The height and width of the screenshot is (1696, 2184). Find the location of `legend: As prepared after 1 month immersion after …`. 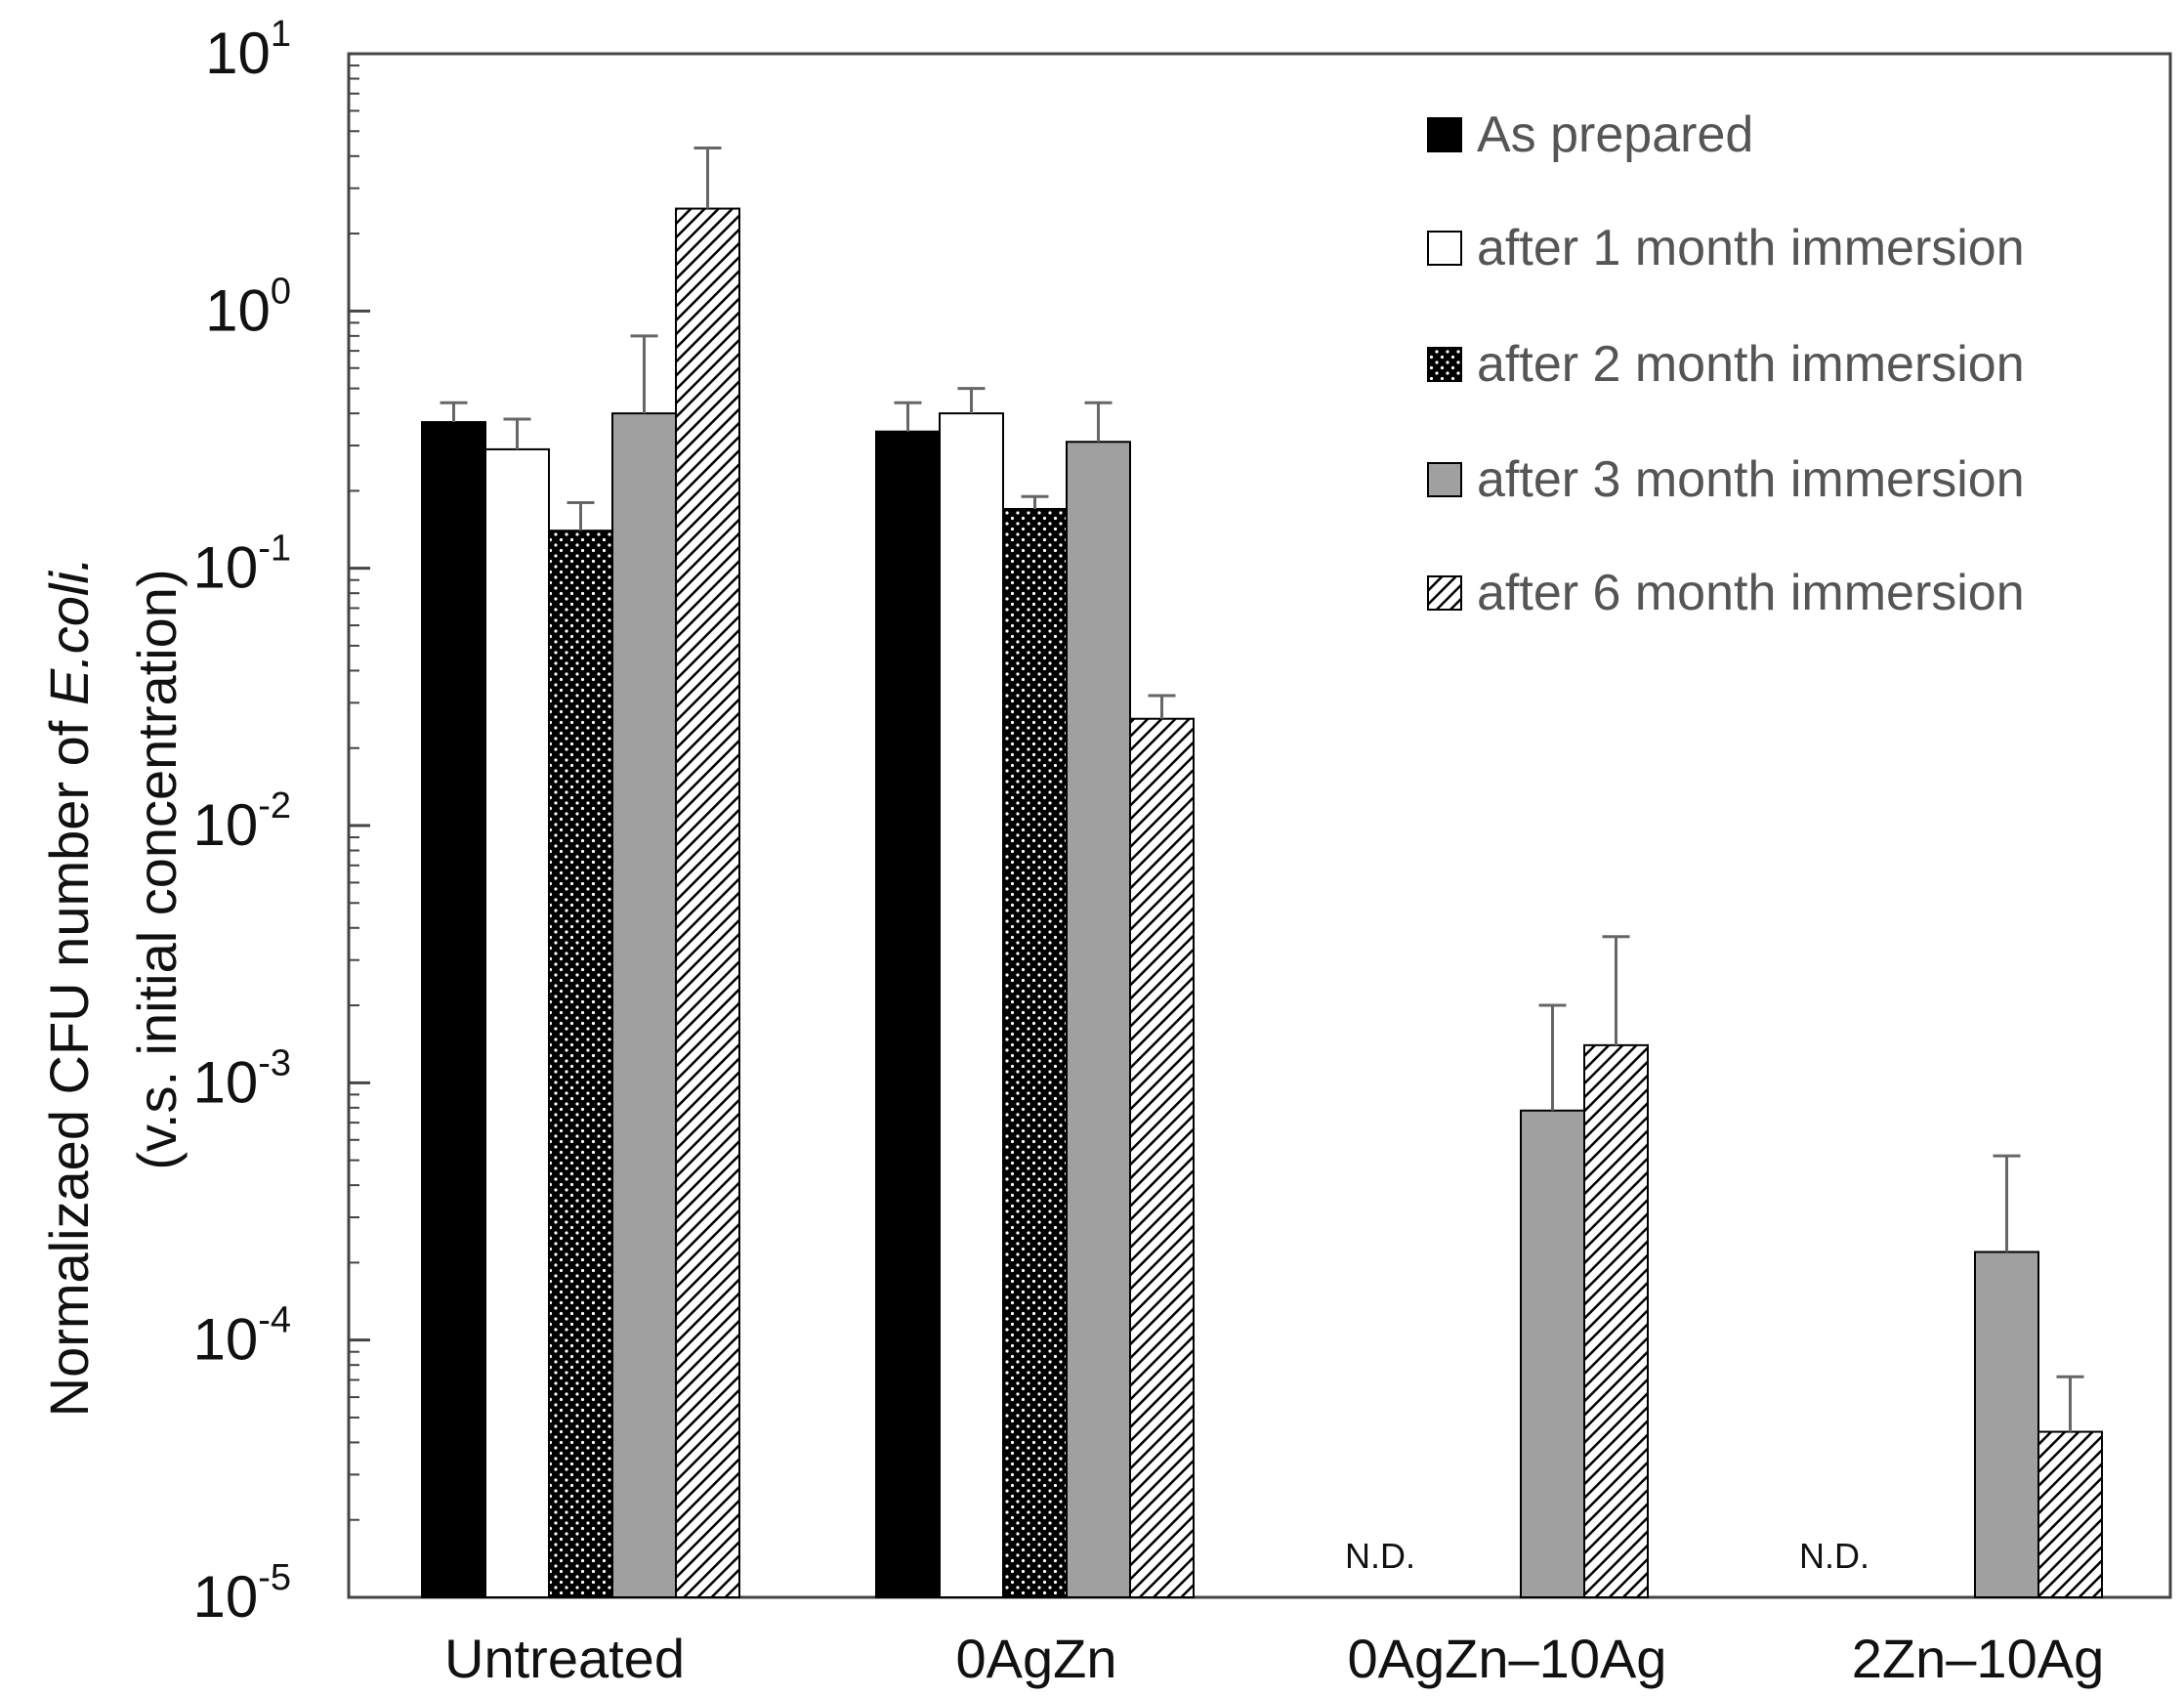

legend: As prepared after 1 month immersion after … is located at coordinates (1726, 363).